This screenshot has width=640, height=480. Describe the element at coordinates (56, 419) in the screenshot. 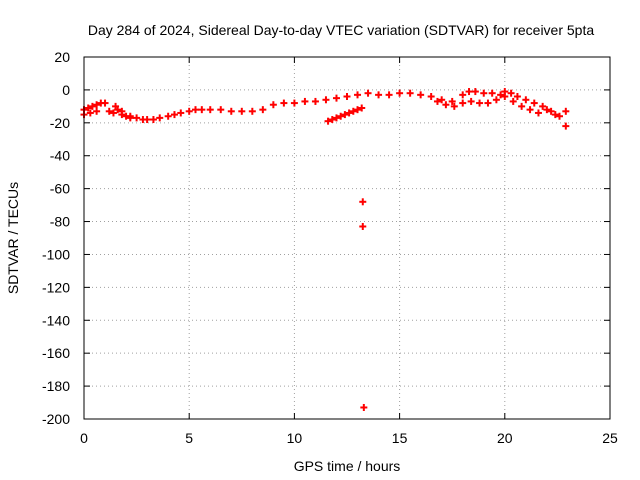

I see `y-tick-label: -200` at that location.